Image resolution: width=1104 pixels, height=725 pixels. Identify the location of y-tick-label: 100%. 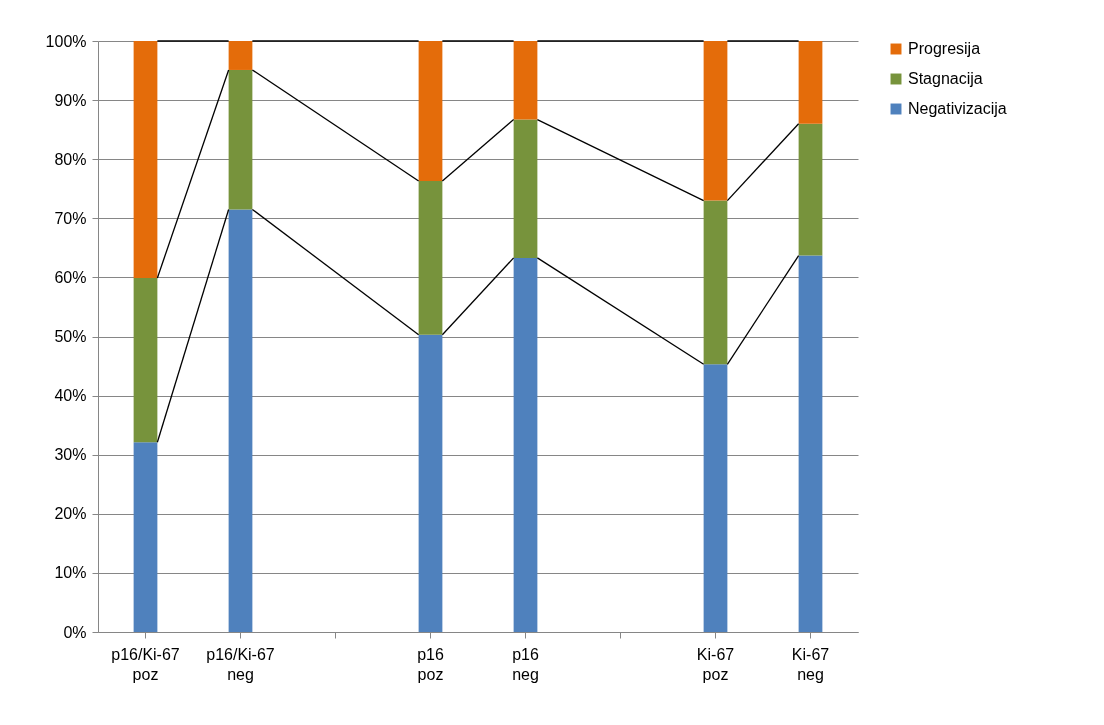
(66, 41).